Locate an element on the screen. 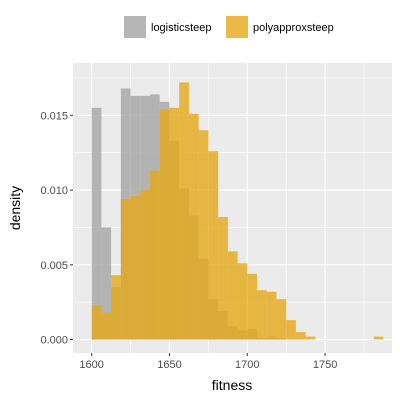 The width and height of the screenshot is (400, 400). x-tick-label: 1650 is located at coordinates (169, 365).